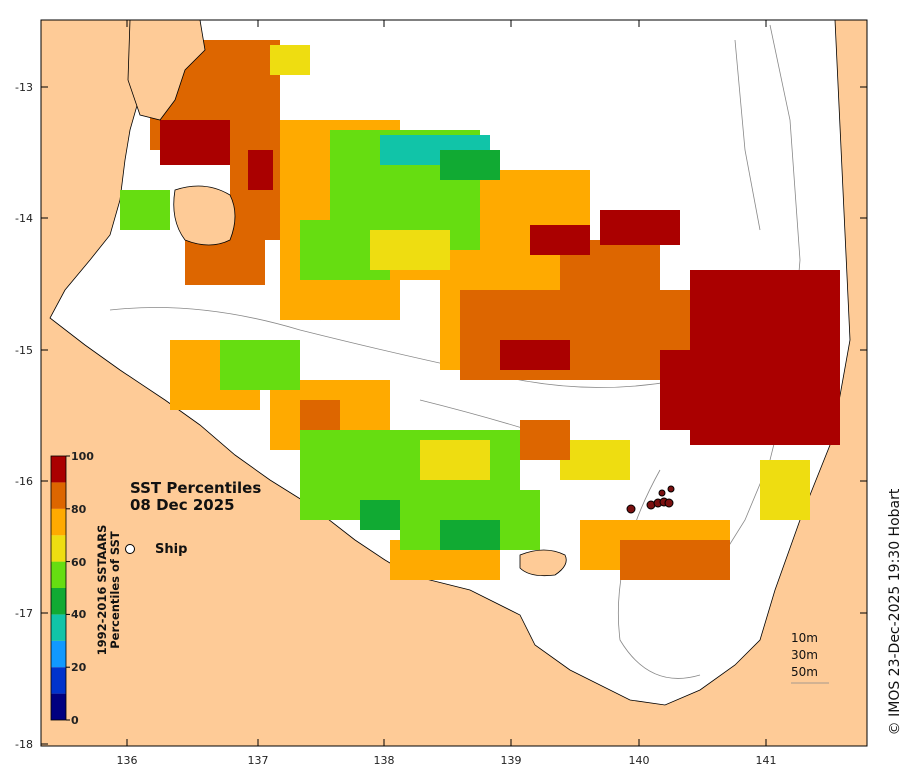 Image resolution: width=910 pixels, height=780 pixels. I want to click on sst-region-yellow, so click(360, 157).